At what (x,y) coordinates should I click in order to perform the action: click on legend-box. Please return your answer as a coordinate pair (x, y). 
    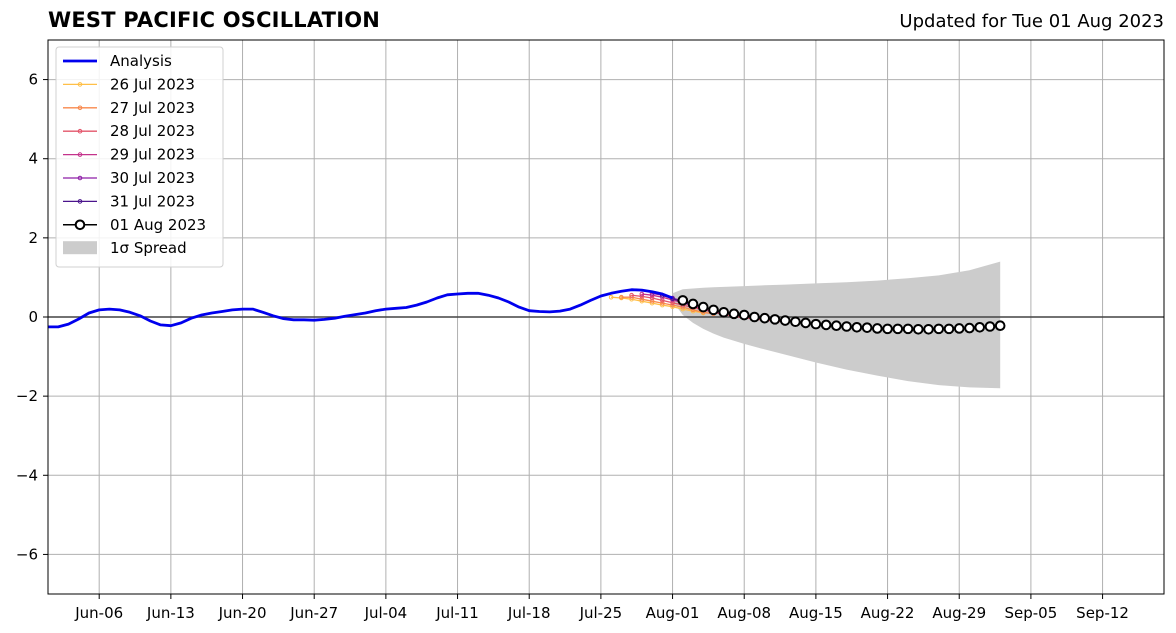
    Looking at the image, I should click on (139, 157).